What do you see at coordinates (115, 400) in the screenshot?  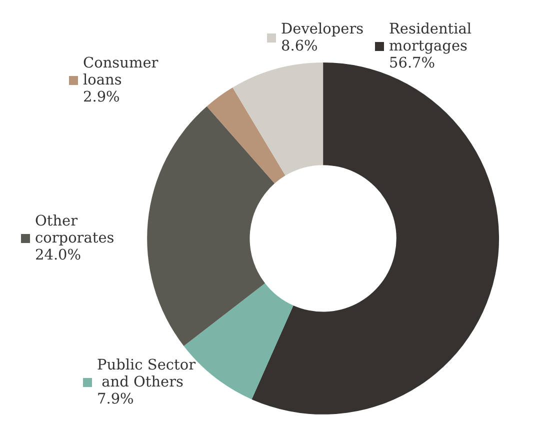 I see `data-label: 7.9%` at bounding box center [115, 400].